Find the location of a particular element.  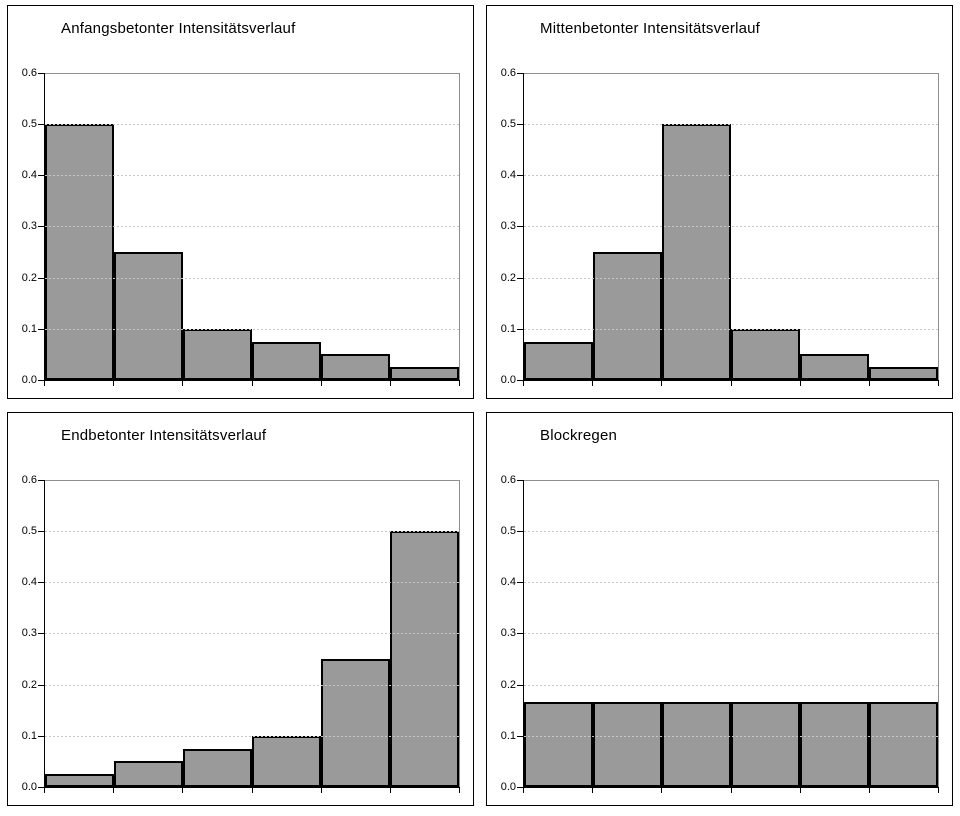

y-axis-label: 0.4 is located at coordinates (29, 175).